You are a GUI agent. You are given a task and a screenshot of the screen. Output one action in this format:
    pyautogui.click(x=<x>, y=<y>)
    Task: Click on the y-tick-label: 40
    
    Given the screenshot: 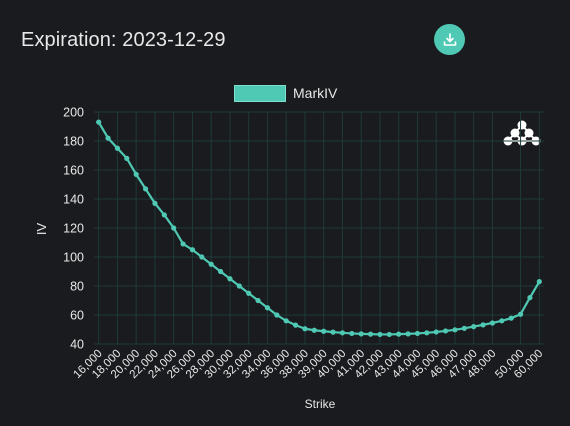 What is the action you would take?
    pyautogui.click(x=77, y=345)
    